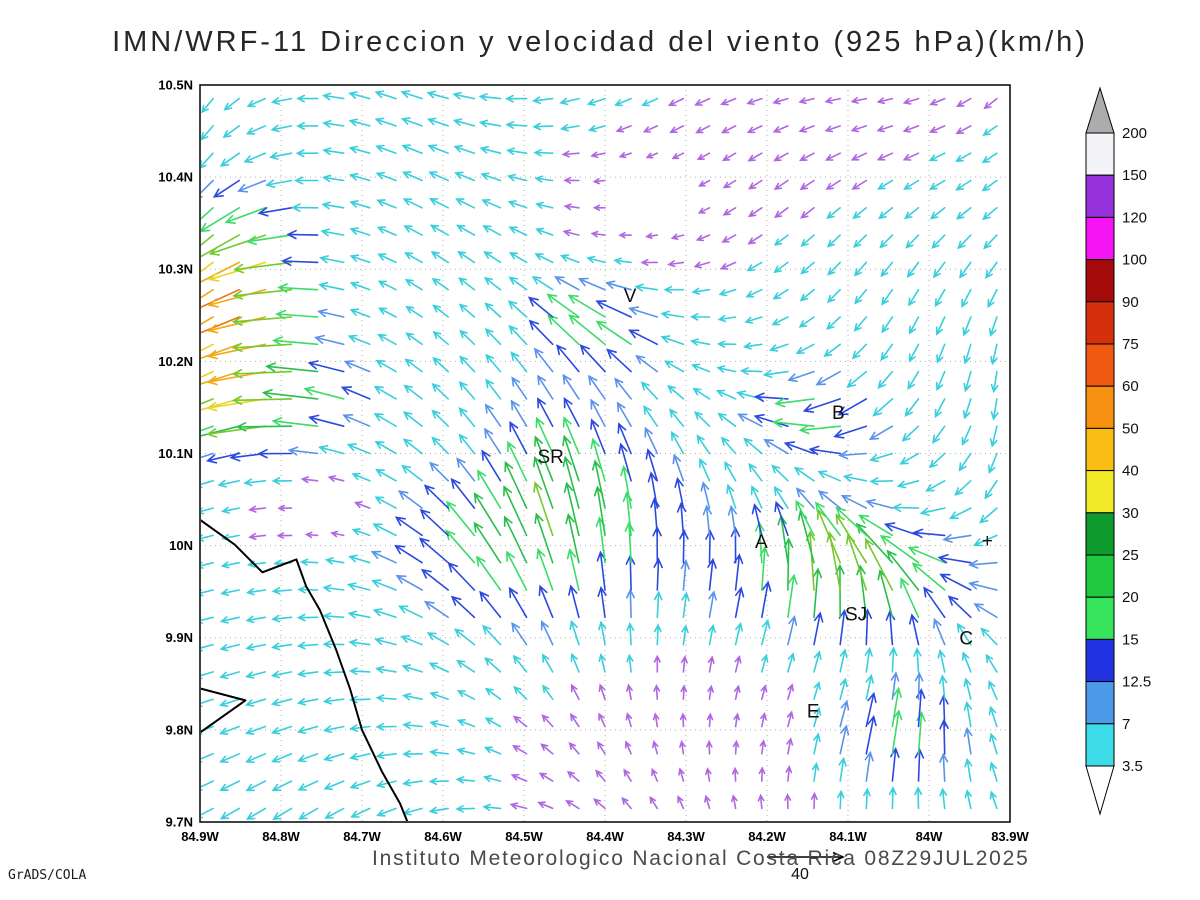 This screenshot has width=1200, height=900. Describe the element at coordinates (175, 453) in the screenshot. I see `y-tick-label: 10.1N` at that location.